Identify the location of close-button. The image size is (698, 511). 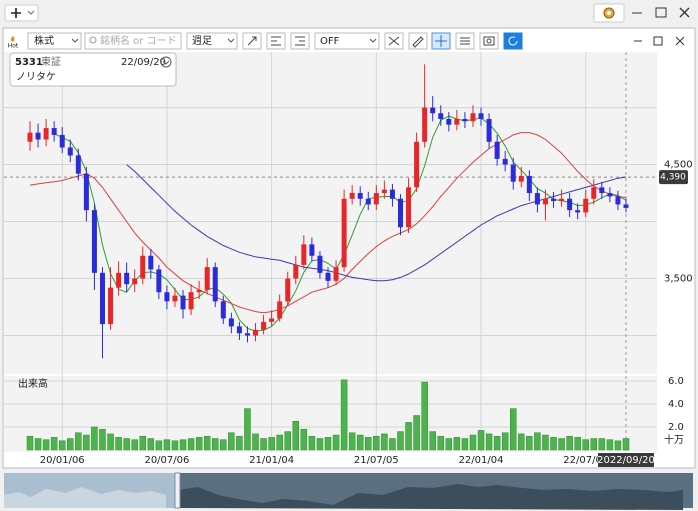
(684, 12).